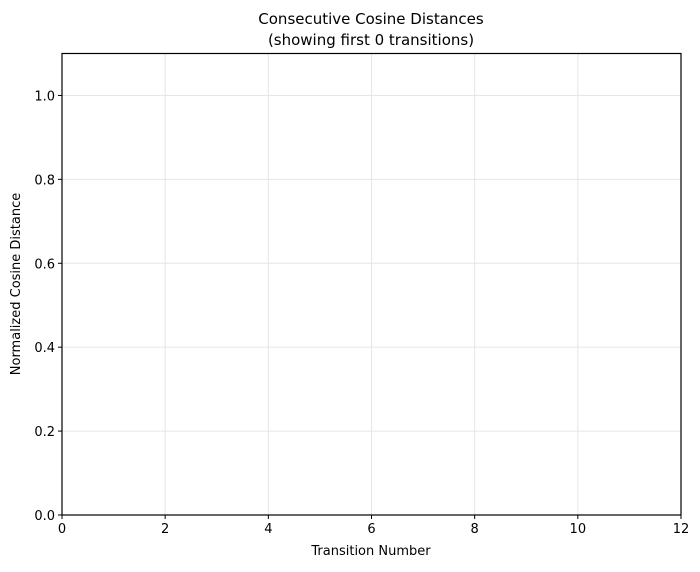  I want to click on y-tick-label: 0.2, so click(44, 432).